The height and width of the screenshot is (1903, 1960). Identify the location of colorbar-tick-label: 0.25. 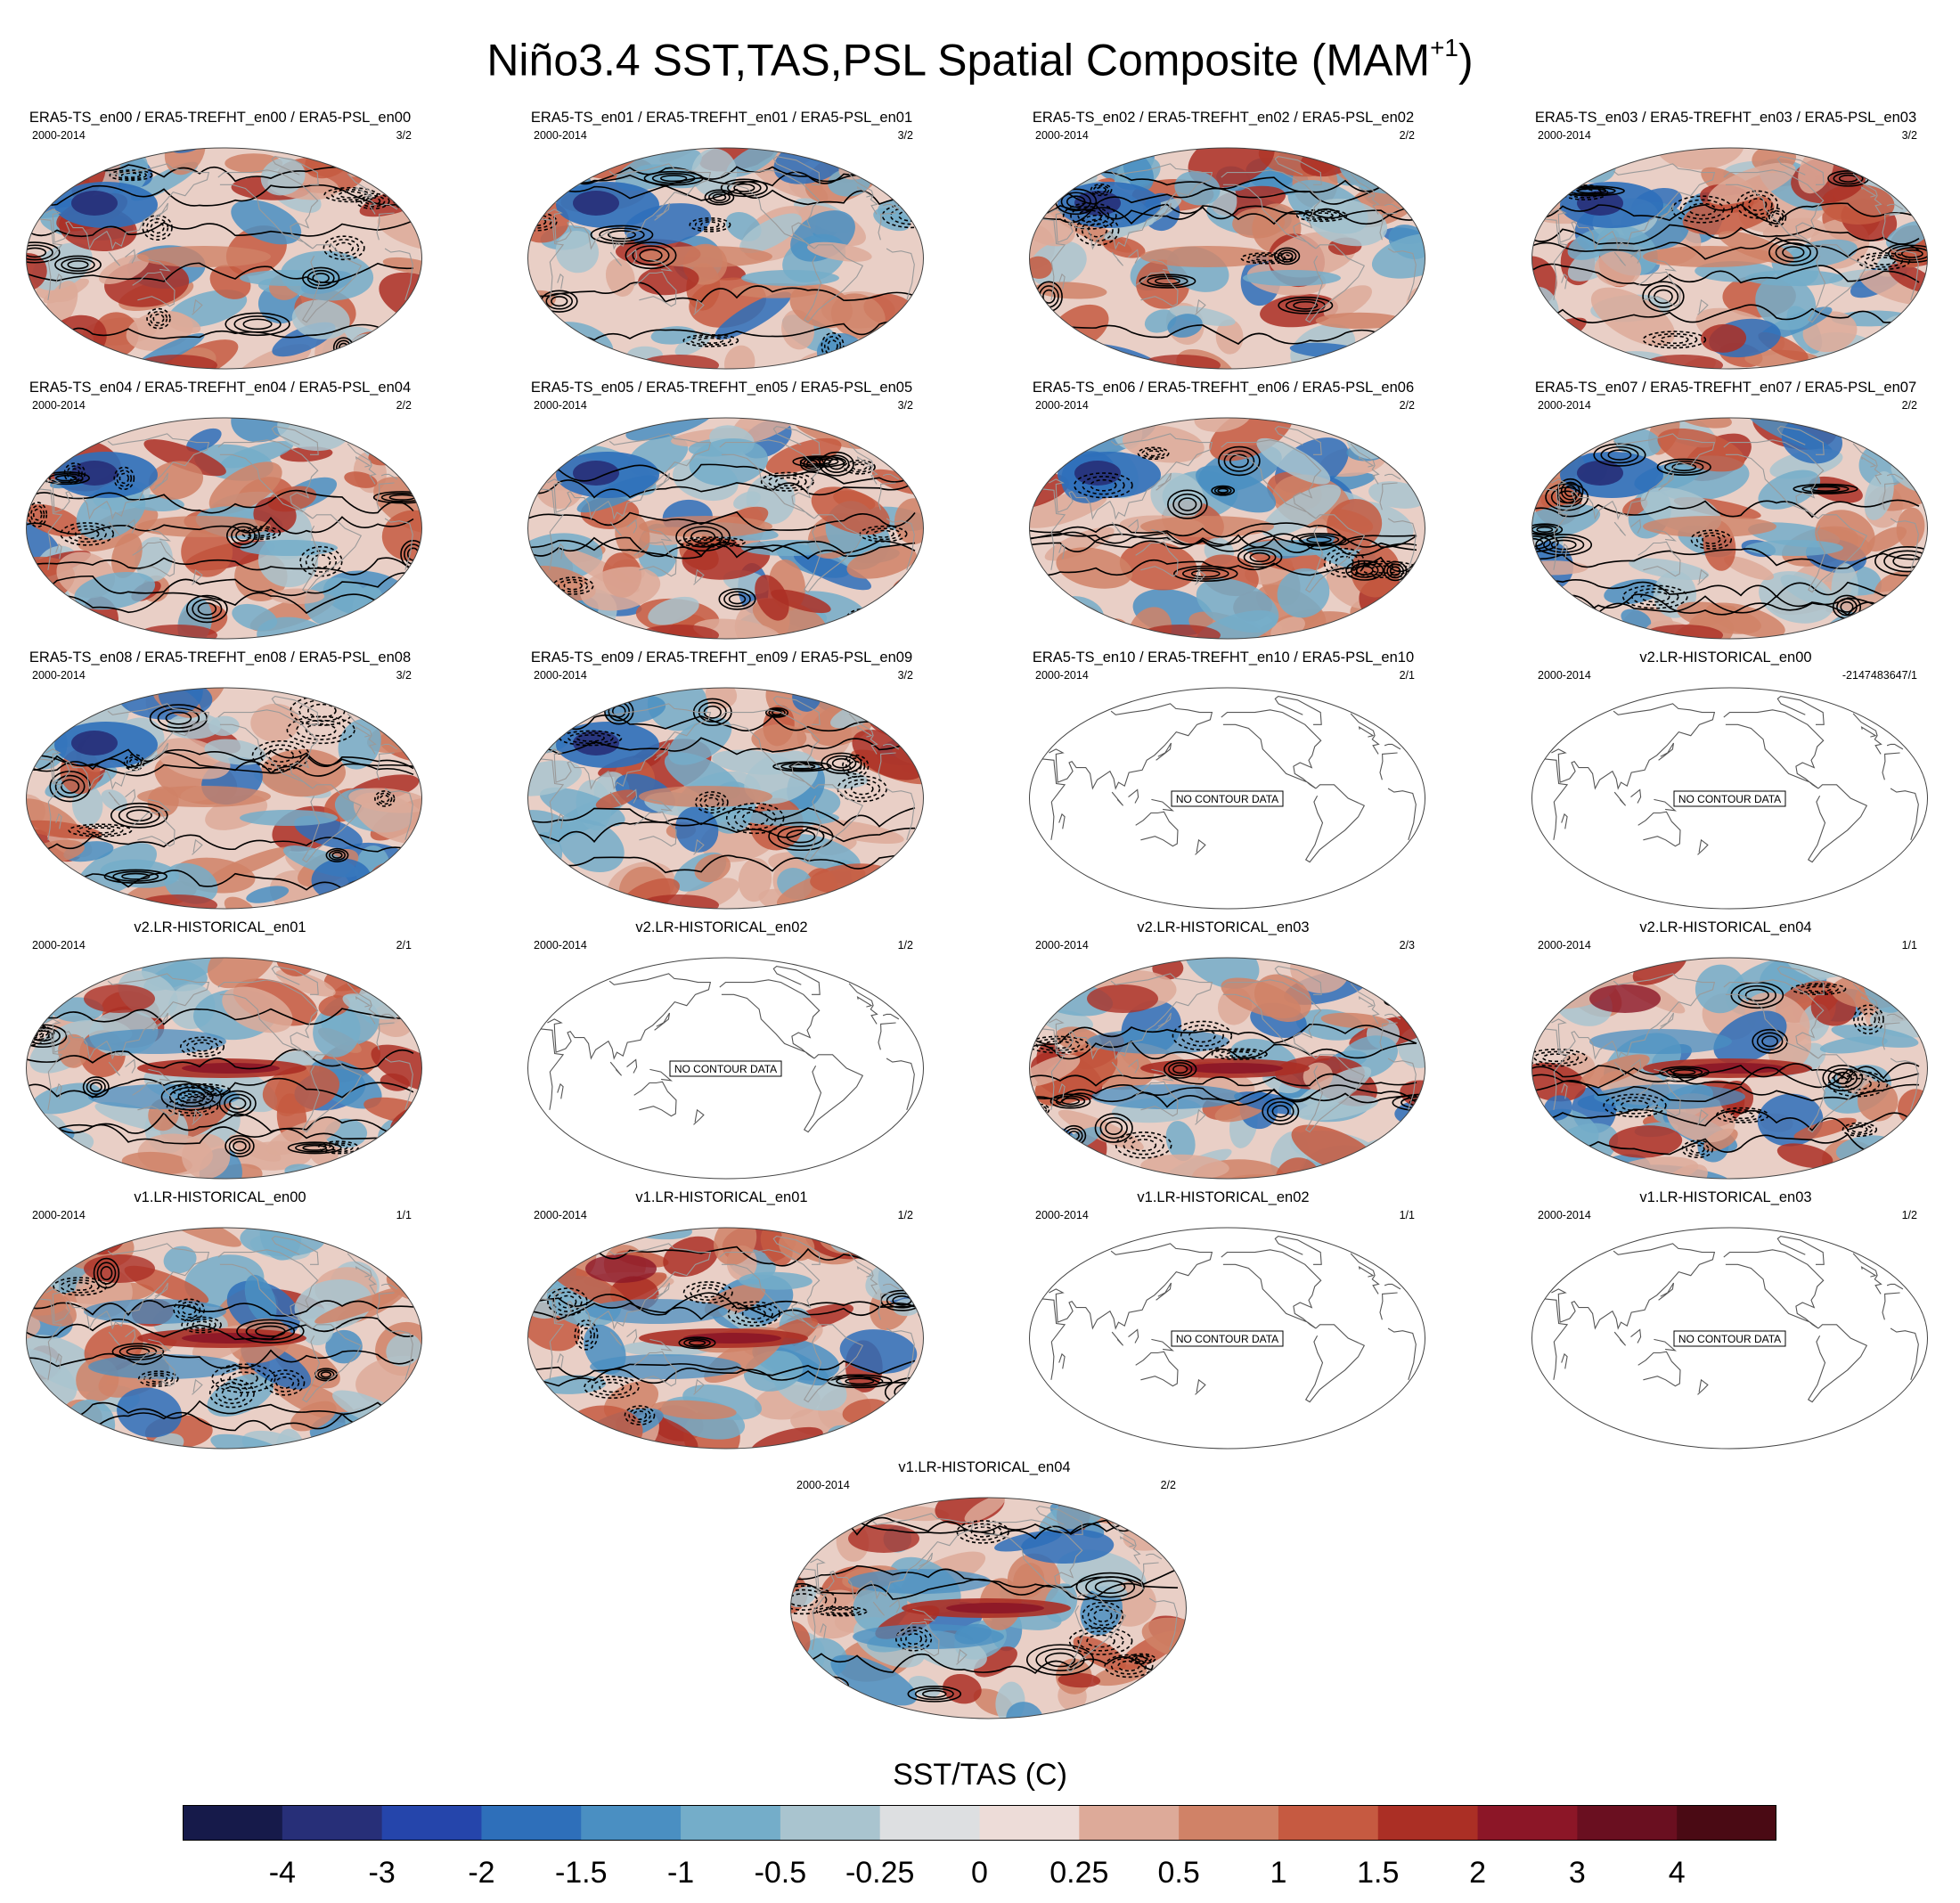
(1079, 1873).